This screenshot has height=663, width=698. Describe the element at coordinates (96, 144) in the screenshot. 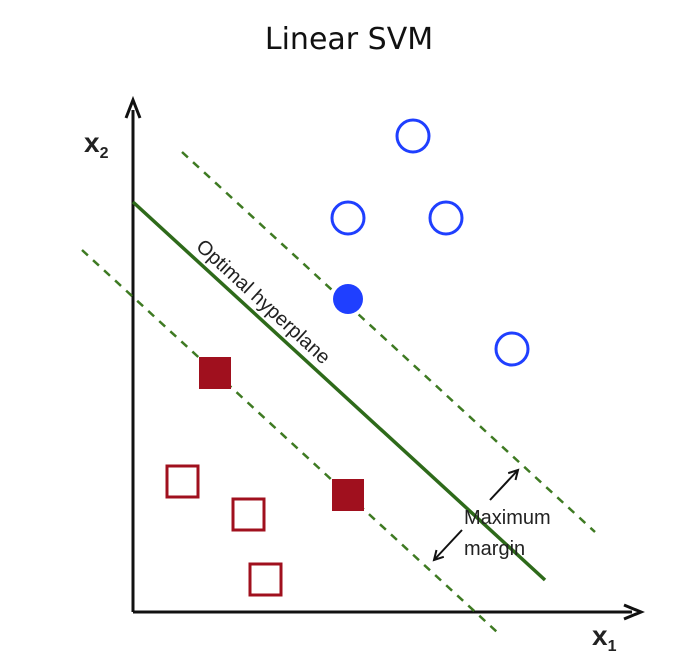

I see `y-axis-label: x2` at that location.